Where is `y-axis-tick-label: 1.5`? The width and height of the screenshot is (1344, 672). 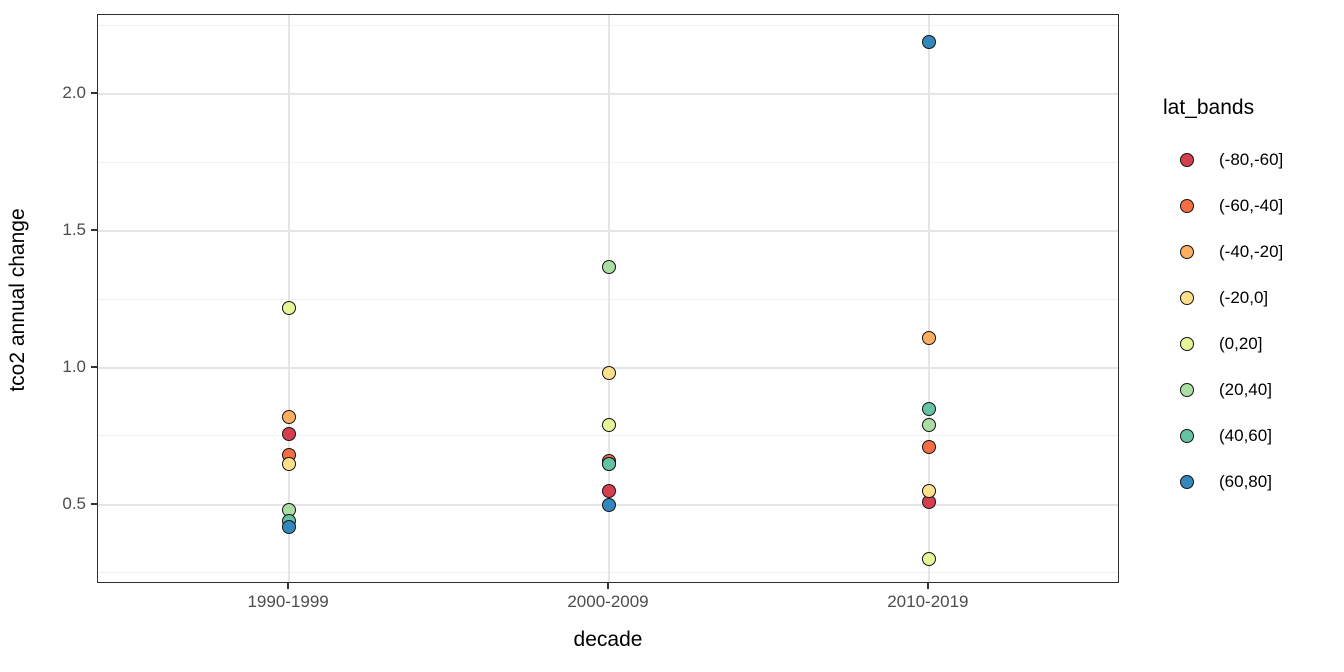 y-axis-tick-label: 1.5 is located at coordinates (74, 230).